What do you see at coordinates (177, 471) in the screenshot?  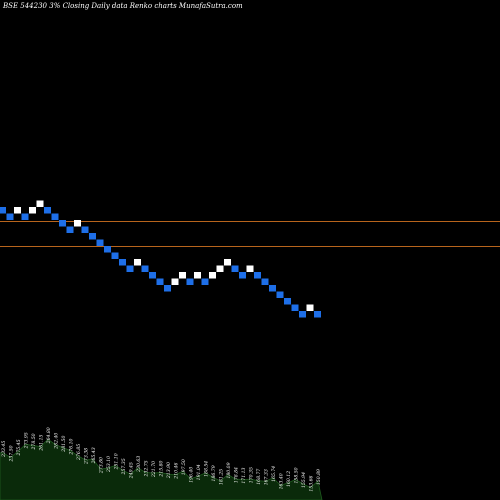 I see `volume-label: 210.46` at bounding box center [177, 471].